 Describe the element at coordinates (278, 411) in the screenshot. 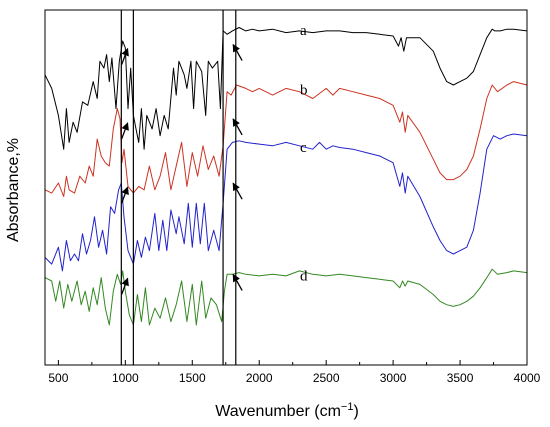

I see `x-axis-title-main: Wavenumber (cm` at that location.